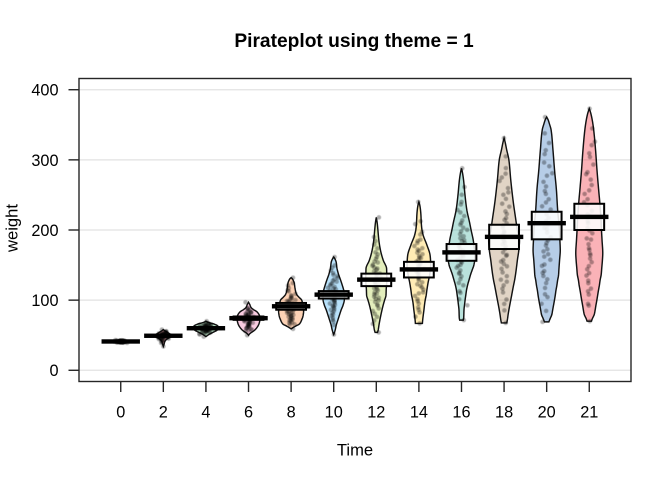 Image resolution: width=672 pixels, height=480 pixels. I want to click on svg-text: 300, so click(44, 161).